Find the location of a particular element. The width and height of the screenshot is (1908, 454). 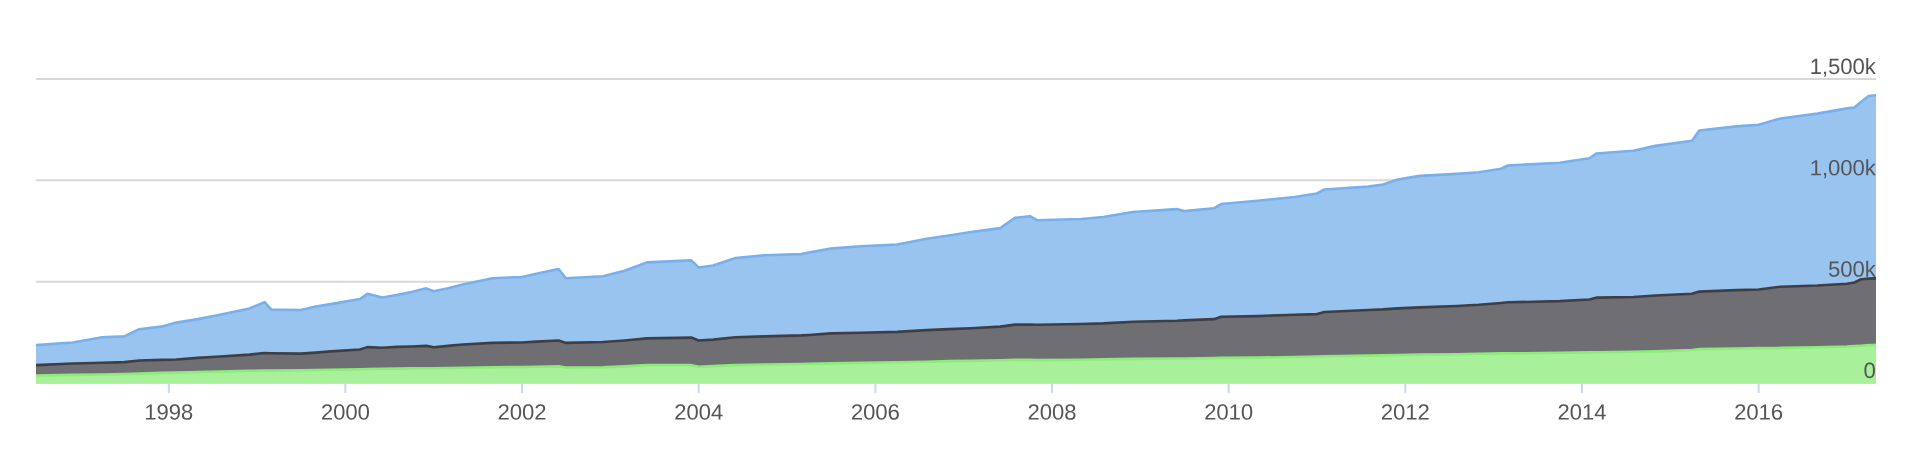

x-tick-label: 2014 is located at coordinates (1582, 412).